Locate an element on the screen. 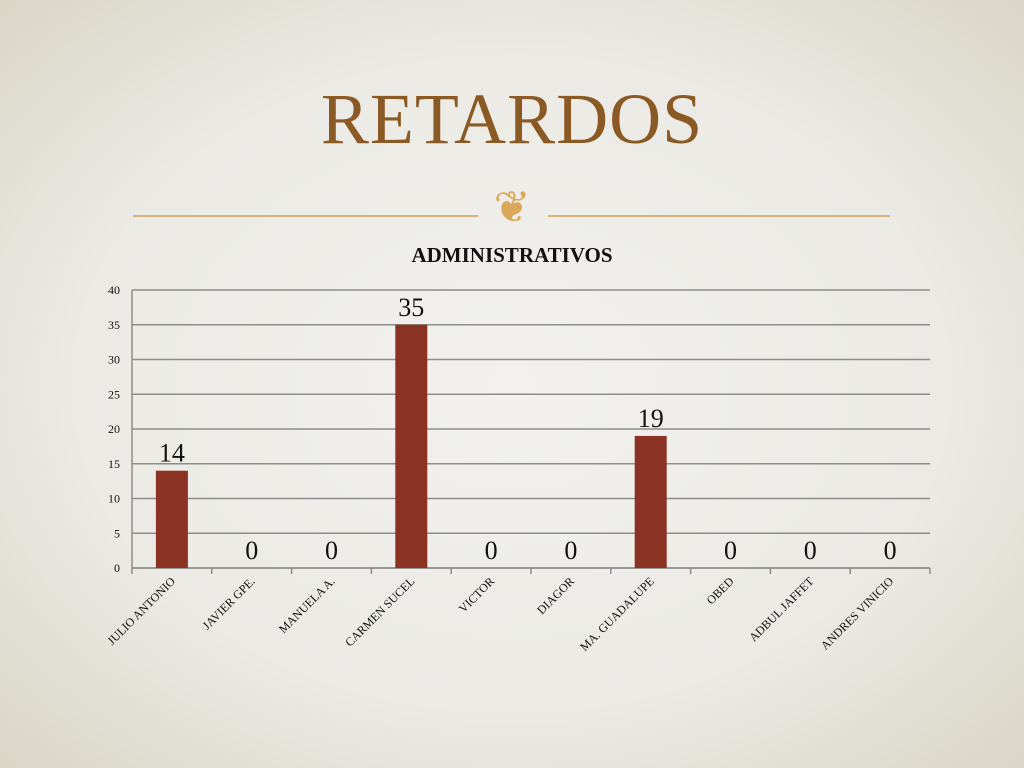 The image size is (1024, 768). x-tick-label: CARMEN SUCEL is located at coordinates (379, 611).